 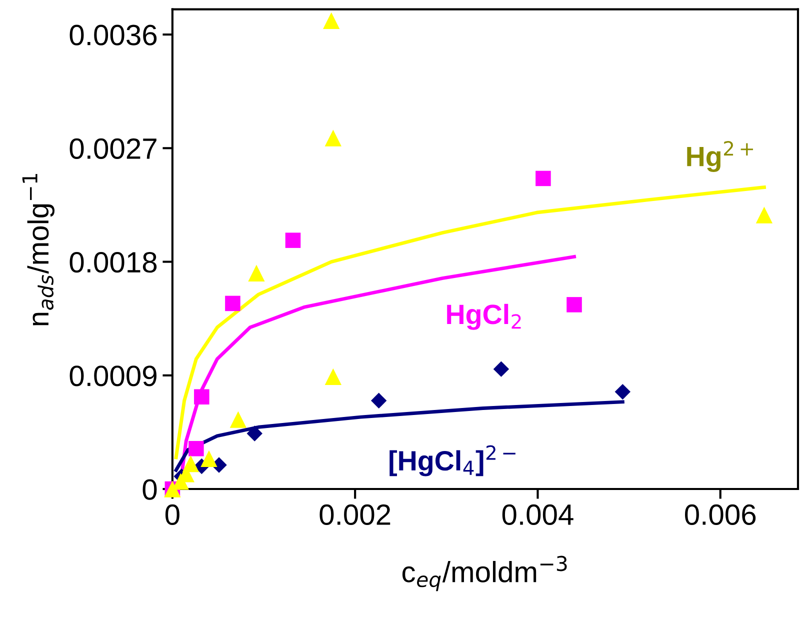 What do you see at coordinates (484, 317) in the screenshot?
I see `series-label: HgCl$_{2}$` at bounding box center [484, 317].